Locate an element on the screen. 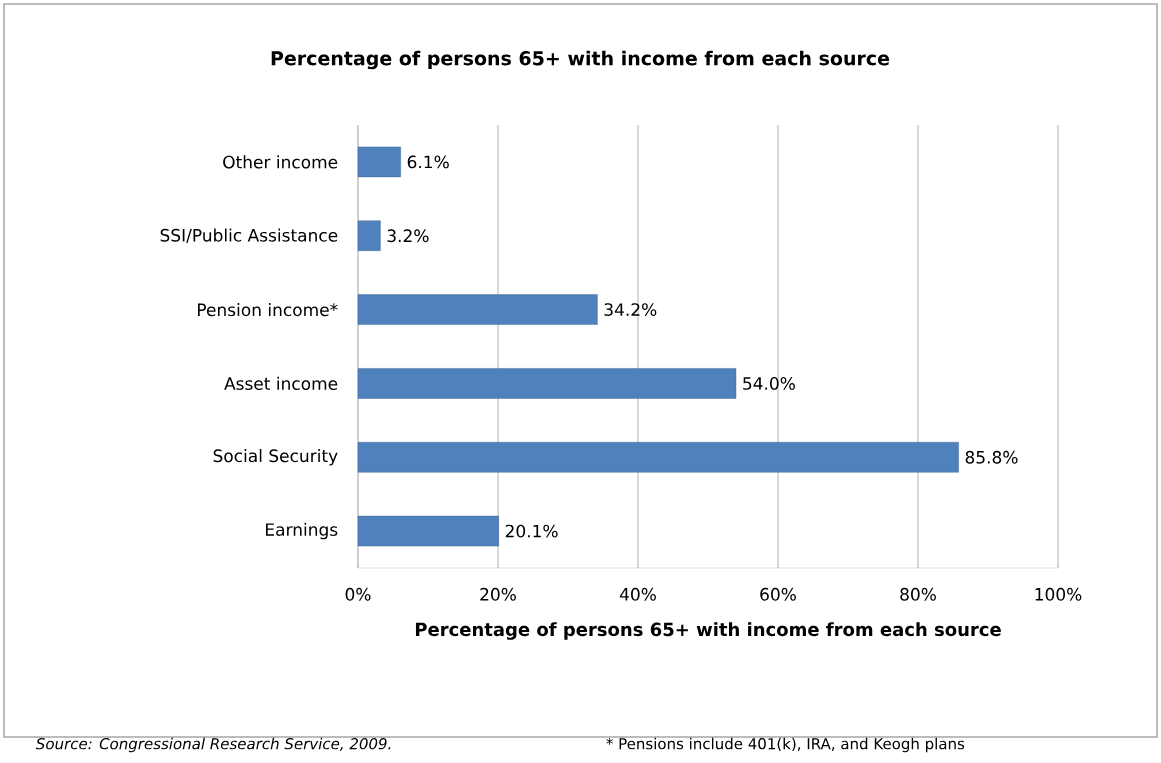  y-tick-label: SSI/Public Assistance is located at coordinates (249, 235).